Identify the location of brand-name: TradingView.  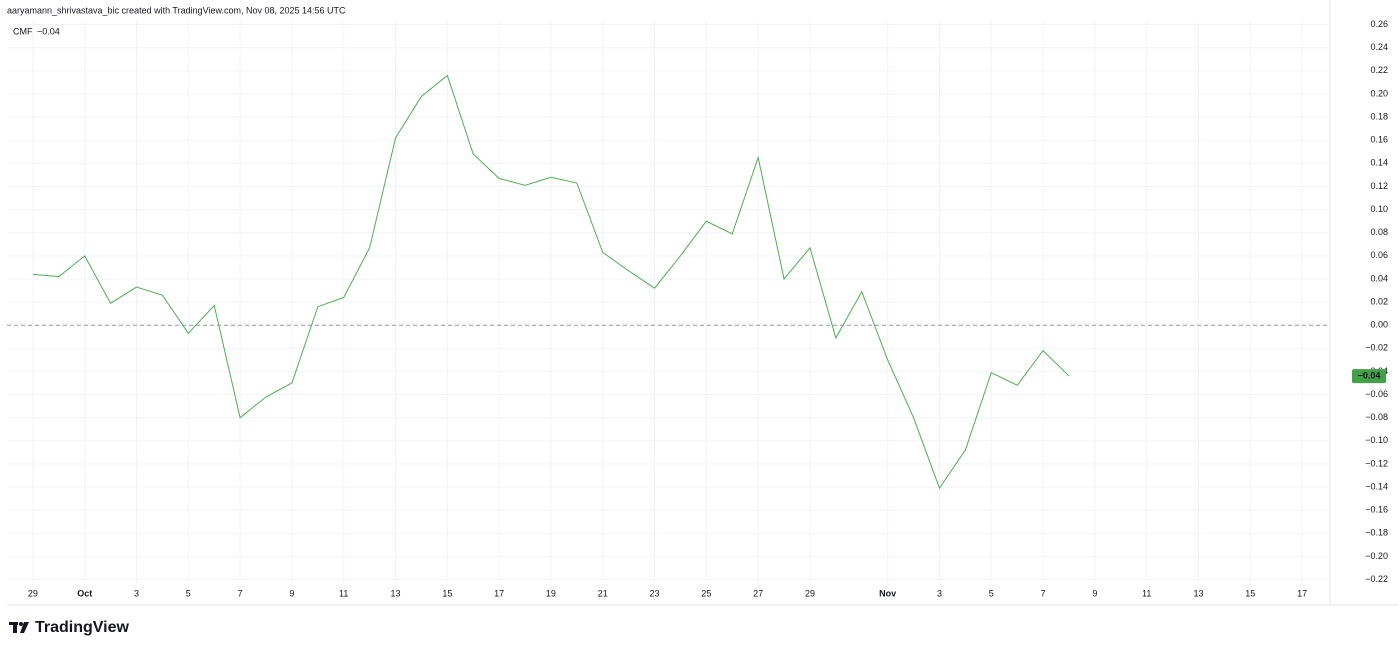
(82, 627).